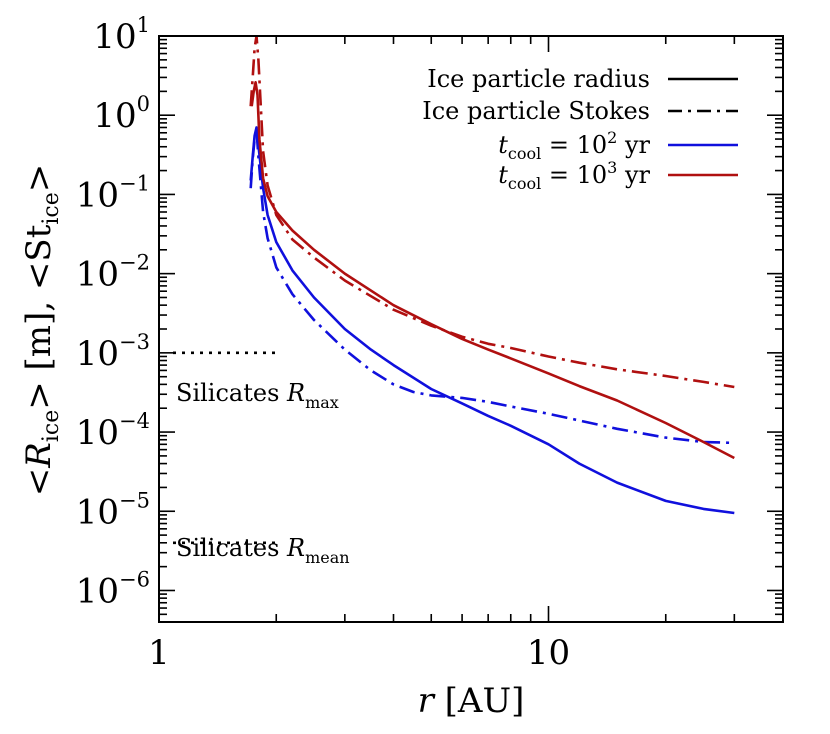 This screenshot has height=734, width=830. What do you see at coordinates (113, 589) in the screenshot?
I see `y-tick-label: 10⁻⁶` at bounding box center [113, 589].